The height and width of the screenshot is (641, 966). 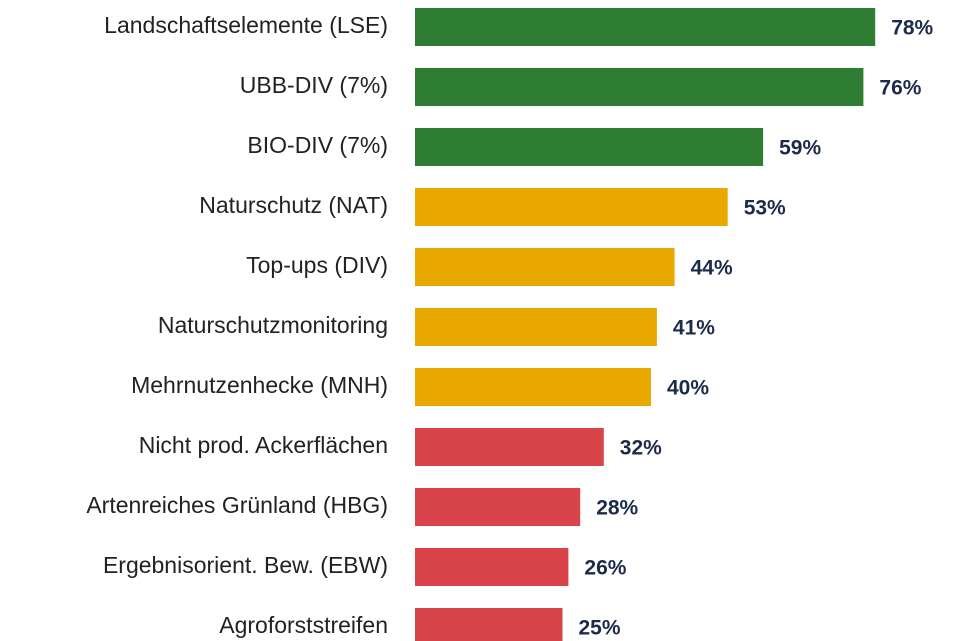 What do you see at coordinates (688, 388) in the screenshot?
I see `value-label: 40%` at bounding box center [688, 388].